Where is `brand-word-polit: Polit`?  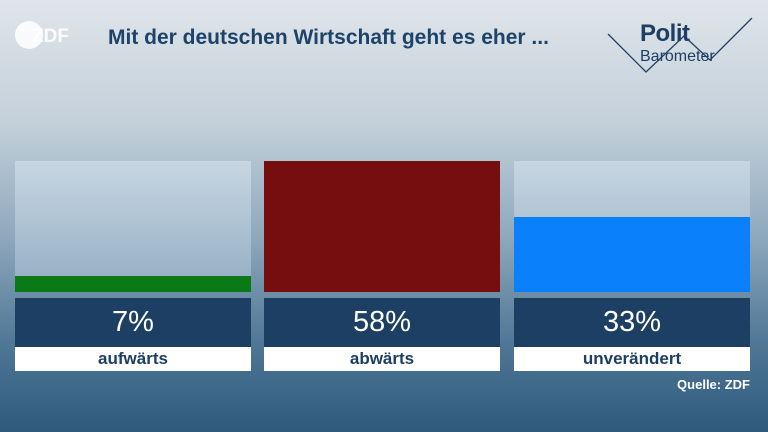
brand-word-polit: Polit is located at coordinates (665, 33).